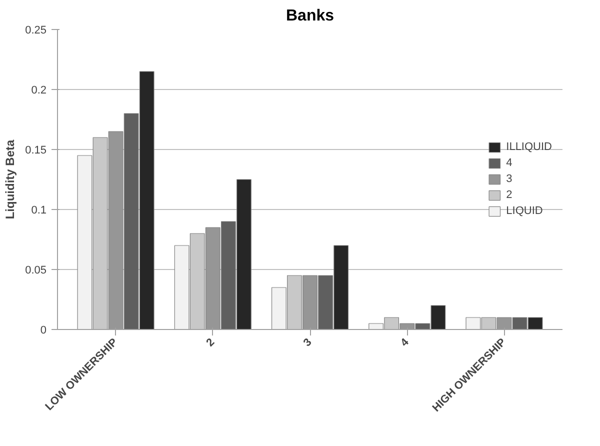  Describe the element at coordinates (307, 343) in the screenshot. I see `x-tick-label: 3` at that location.